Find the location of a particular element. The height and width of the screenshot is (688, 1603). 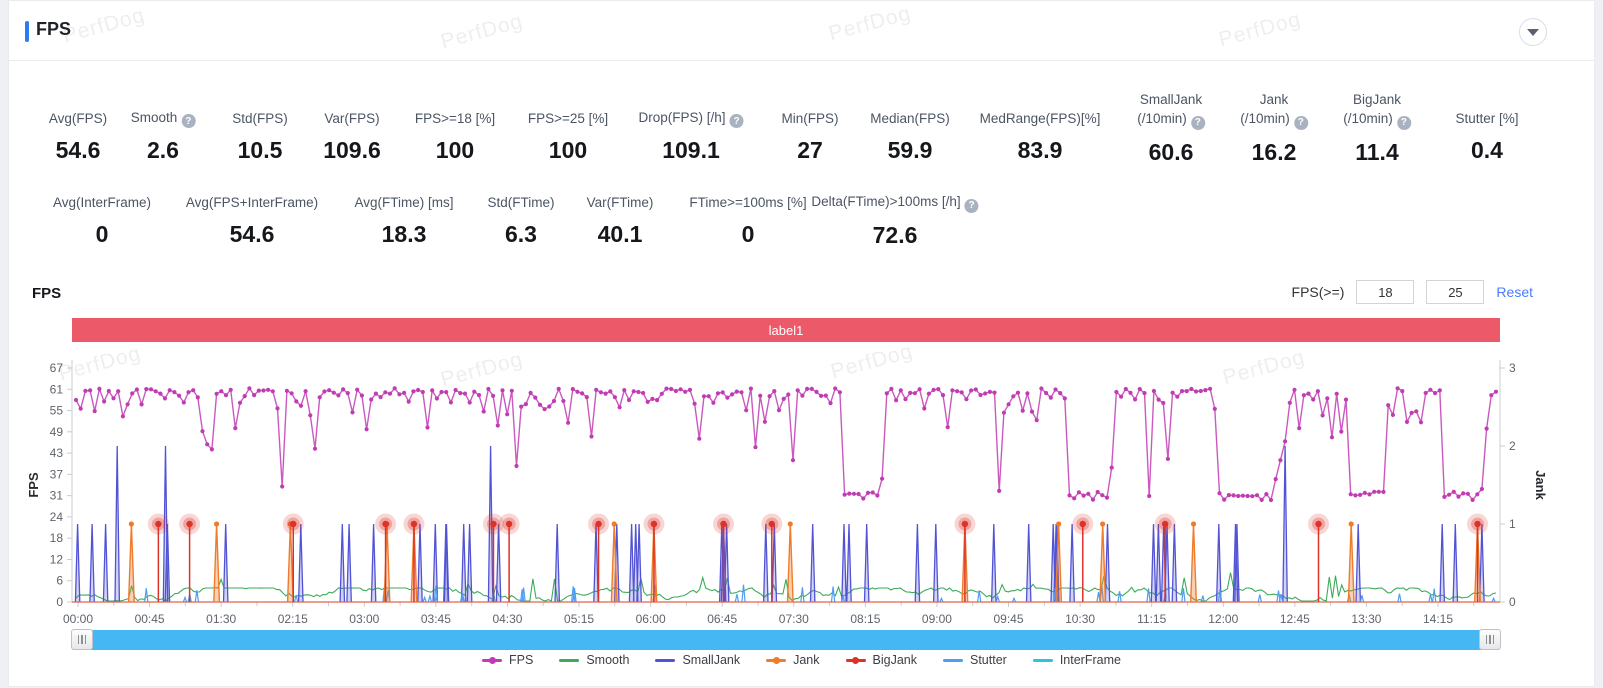

svg-text: 12 is located at coordinates (57, 559).